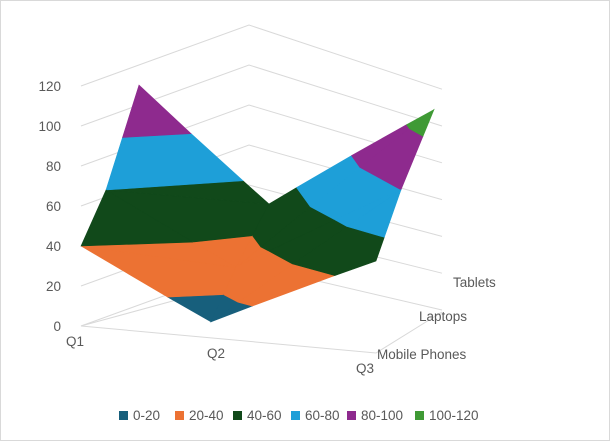 This screenshot has height=442, width=610. What do you see at coordinates (454, 415) in the screenshot?
I see `legend-label: 100-120` at bounding box center [454, 415].